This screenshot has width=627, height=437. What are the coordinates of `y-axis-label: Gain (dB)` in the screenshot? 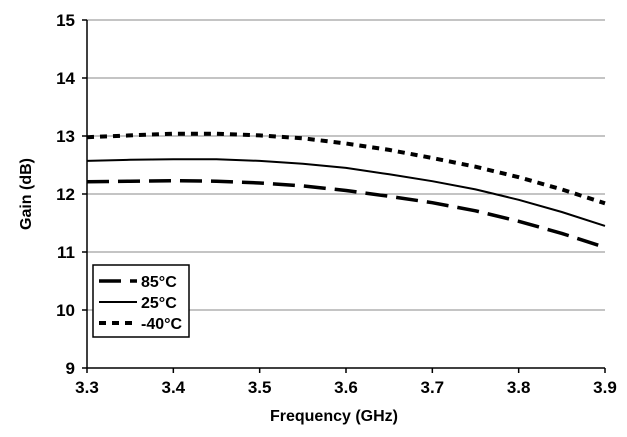 It's located at (26, 194).